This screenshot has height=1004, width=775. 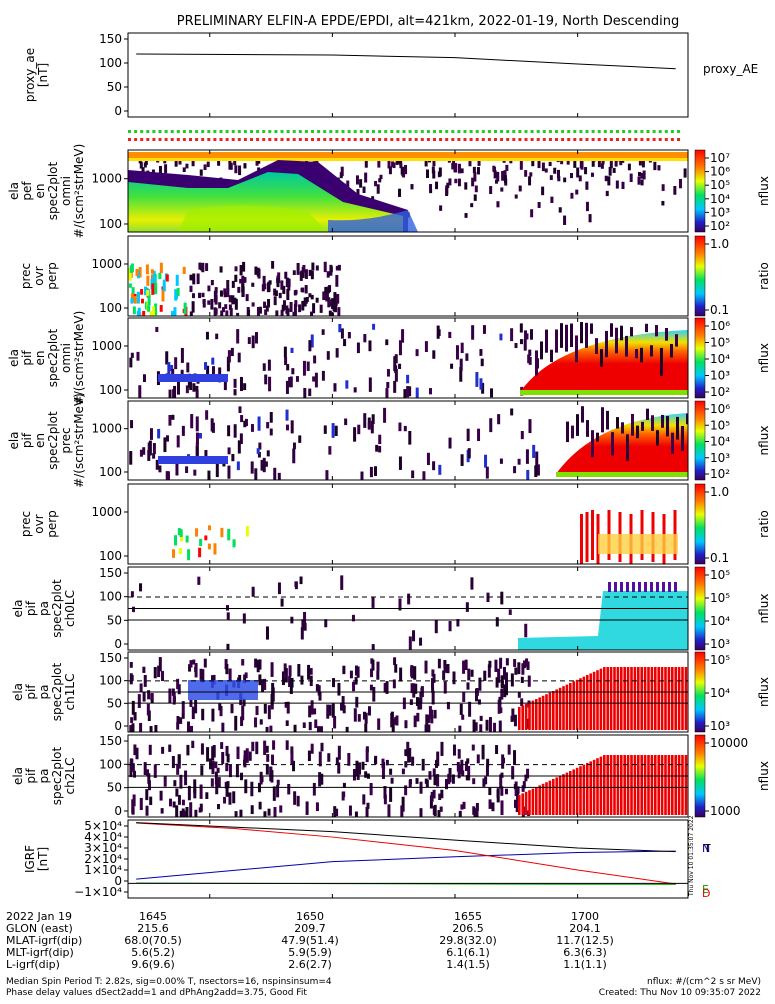 I want to click on y-axis-label: spec2plot, so click(x=53, y=440).